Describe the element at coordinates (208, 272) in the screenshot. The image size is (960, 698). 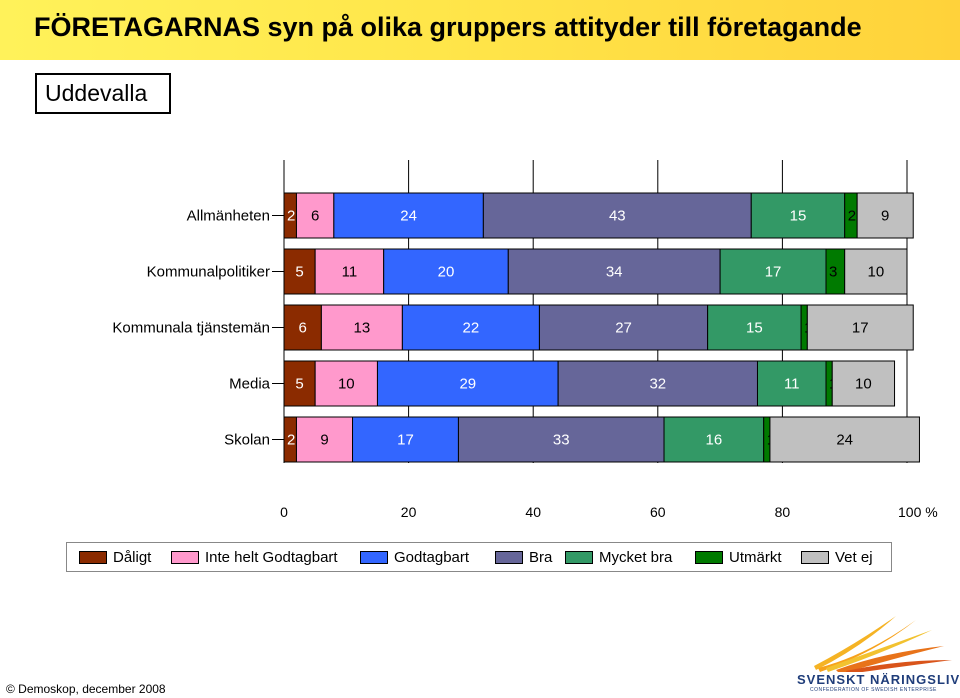
I see `category-label: Kommunalpolitiker` at that location.